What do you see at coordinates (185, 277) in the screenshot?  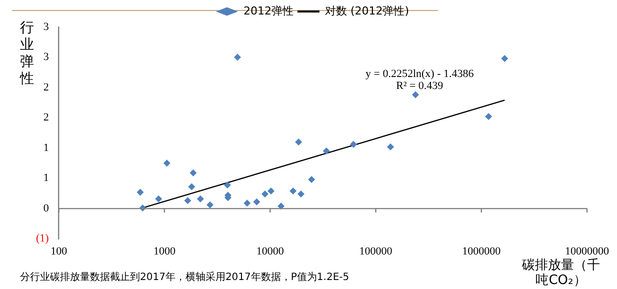 I see `text: 分行业碳排放量数据截止到2017年，横轴采用2017年数据，P值为1.2E-5` at bounding box center [185, 277].